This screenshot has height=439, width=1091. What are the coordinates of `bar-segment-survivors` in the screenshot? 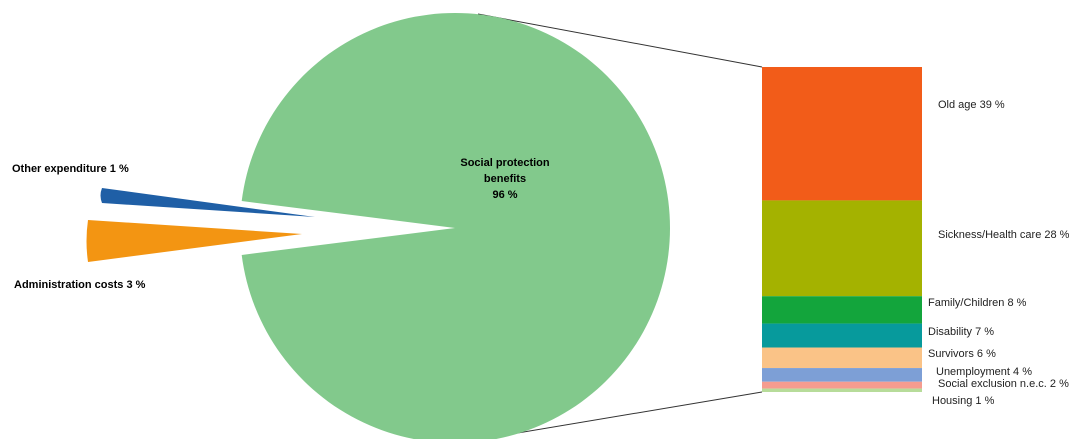 It's located at (842, 358).